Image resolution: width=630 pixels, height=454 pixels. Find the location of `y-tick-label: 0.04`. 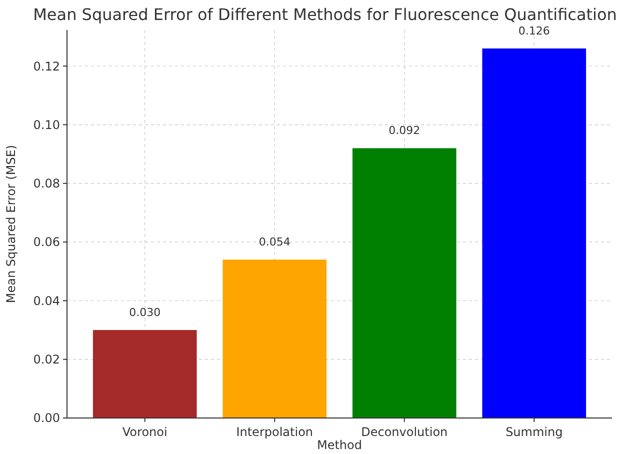

y-tick-label: 0.04 is located at coordinates (46, 301).